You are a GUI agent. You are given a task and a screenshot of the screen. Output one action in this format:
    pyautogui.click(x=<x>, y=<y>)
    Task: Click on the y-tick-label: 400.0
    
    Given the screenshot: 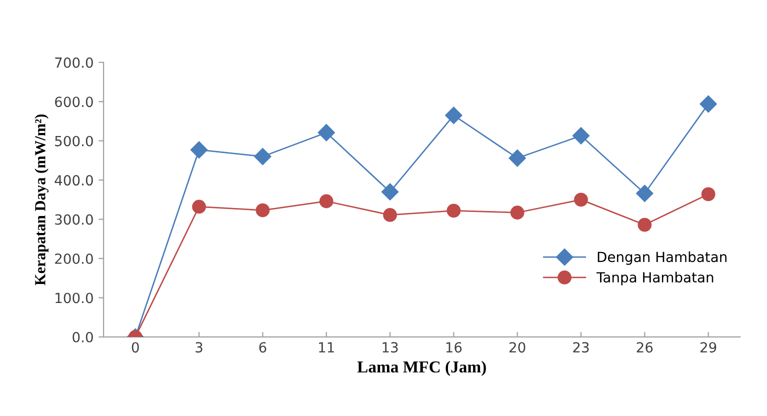 What is the action you would take?
    pyautogui.click(x=73, y=180)
    